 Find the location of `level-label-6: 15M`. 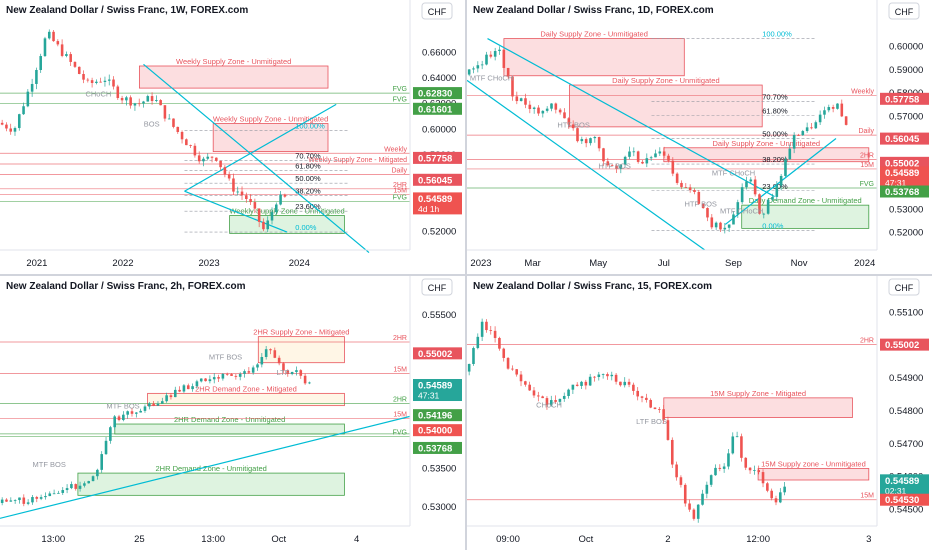

level-label-6: 15M is located at coordinates (400, 191).